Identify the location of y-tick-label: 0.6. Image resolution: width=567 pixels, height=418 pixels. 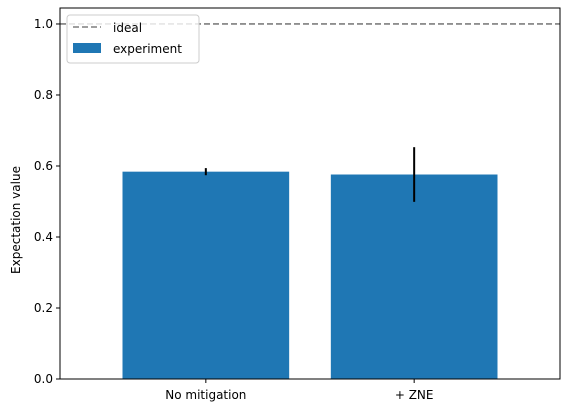
(43, 166).